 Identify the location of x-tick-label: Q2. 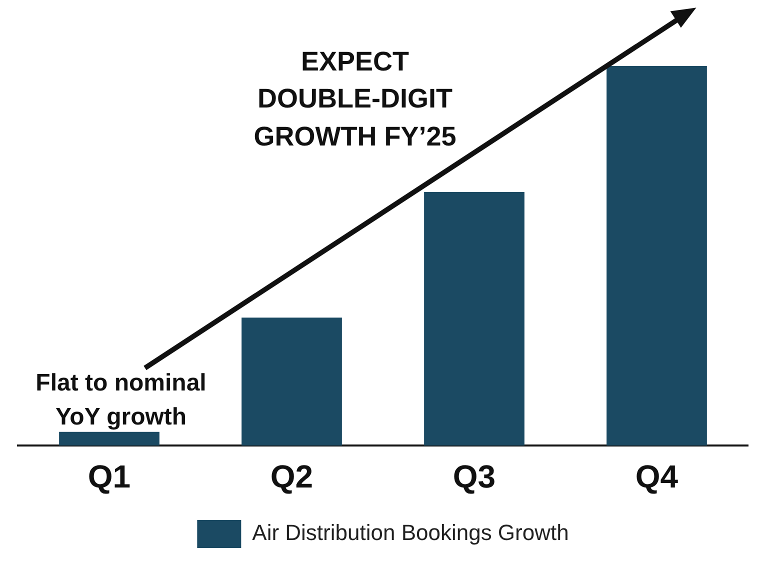
(292, 476).